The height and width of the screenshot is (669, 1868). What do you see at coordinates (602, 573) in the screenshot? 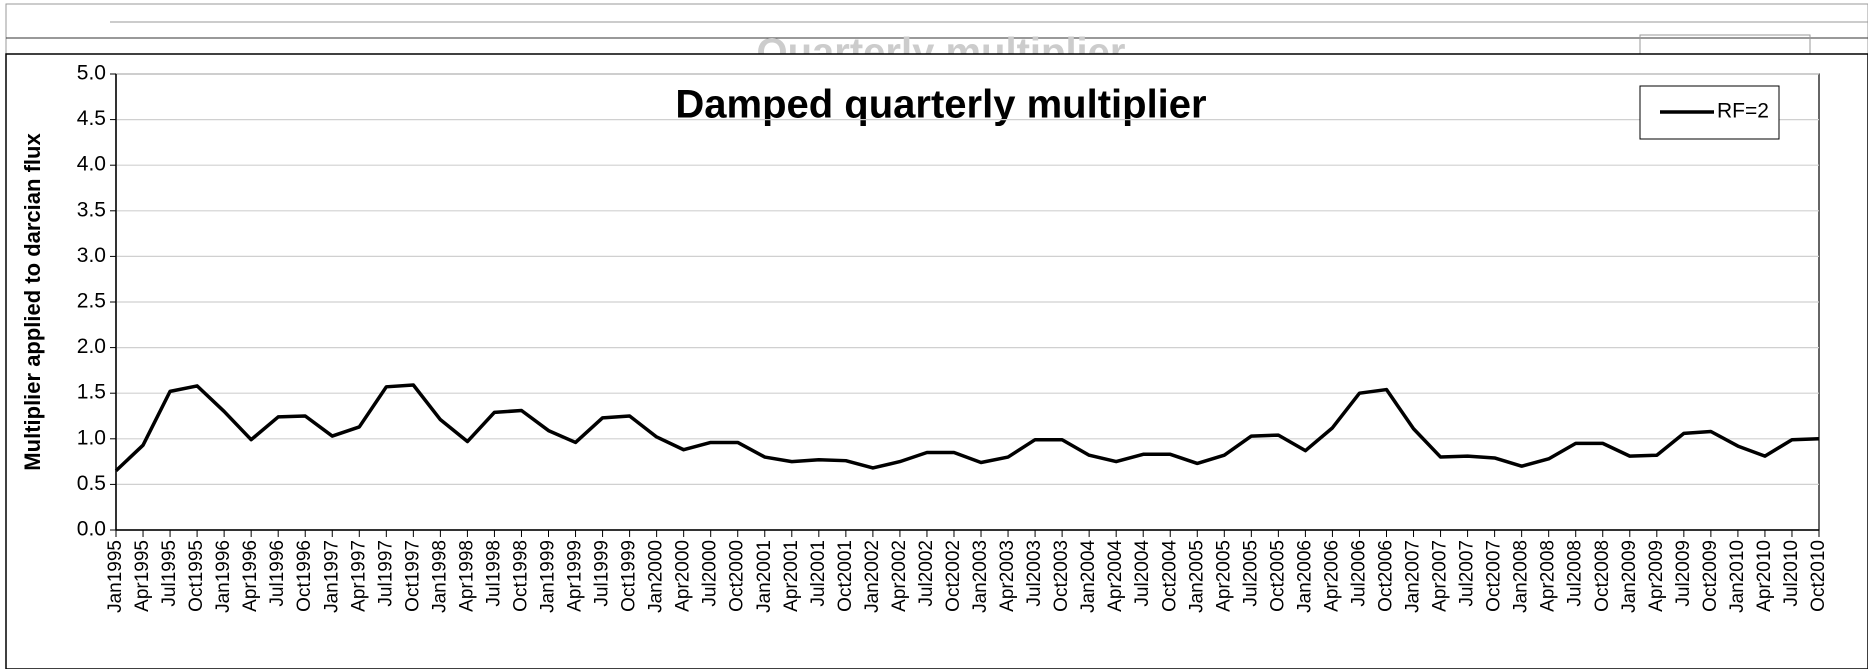
I see `x-tick-label: Jul1999` at bounding box center [602, 573].